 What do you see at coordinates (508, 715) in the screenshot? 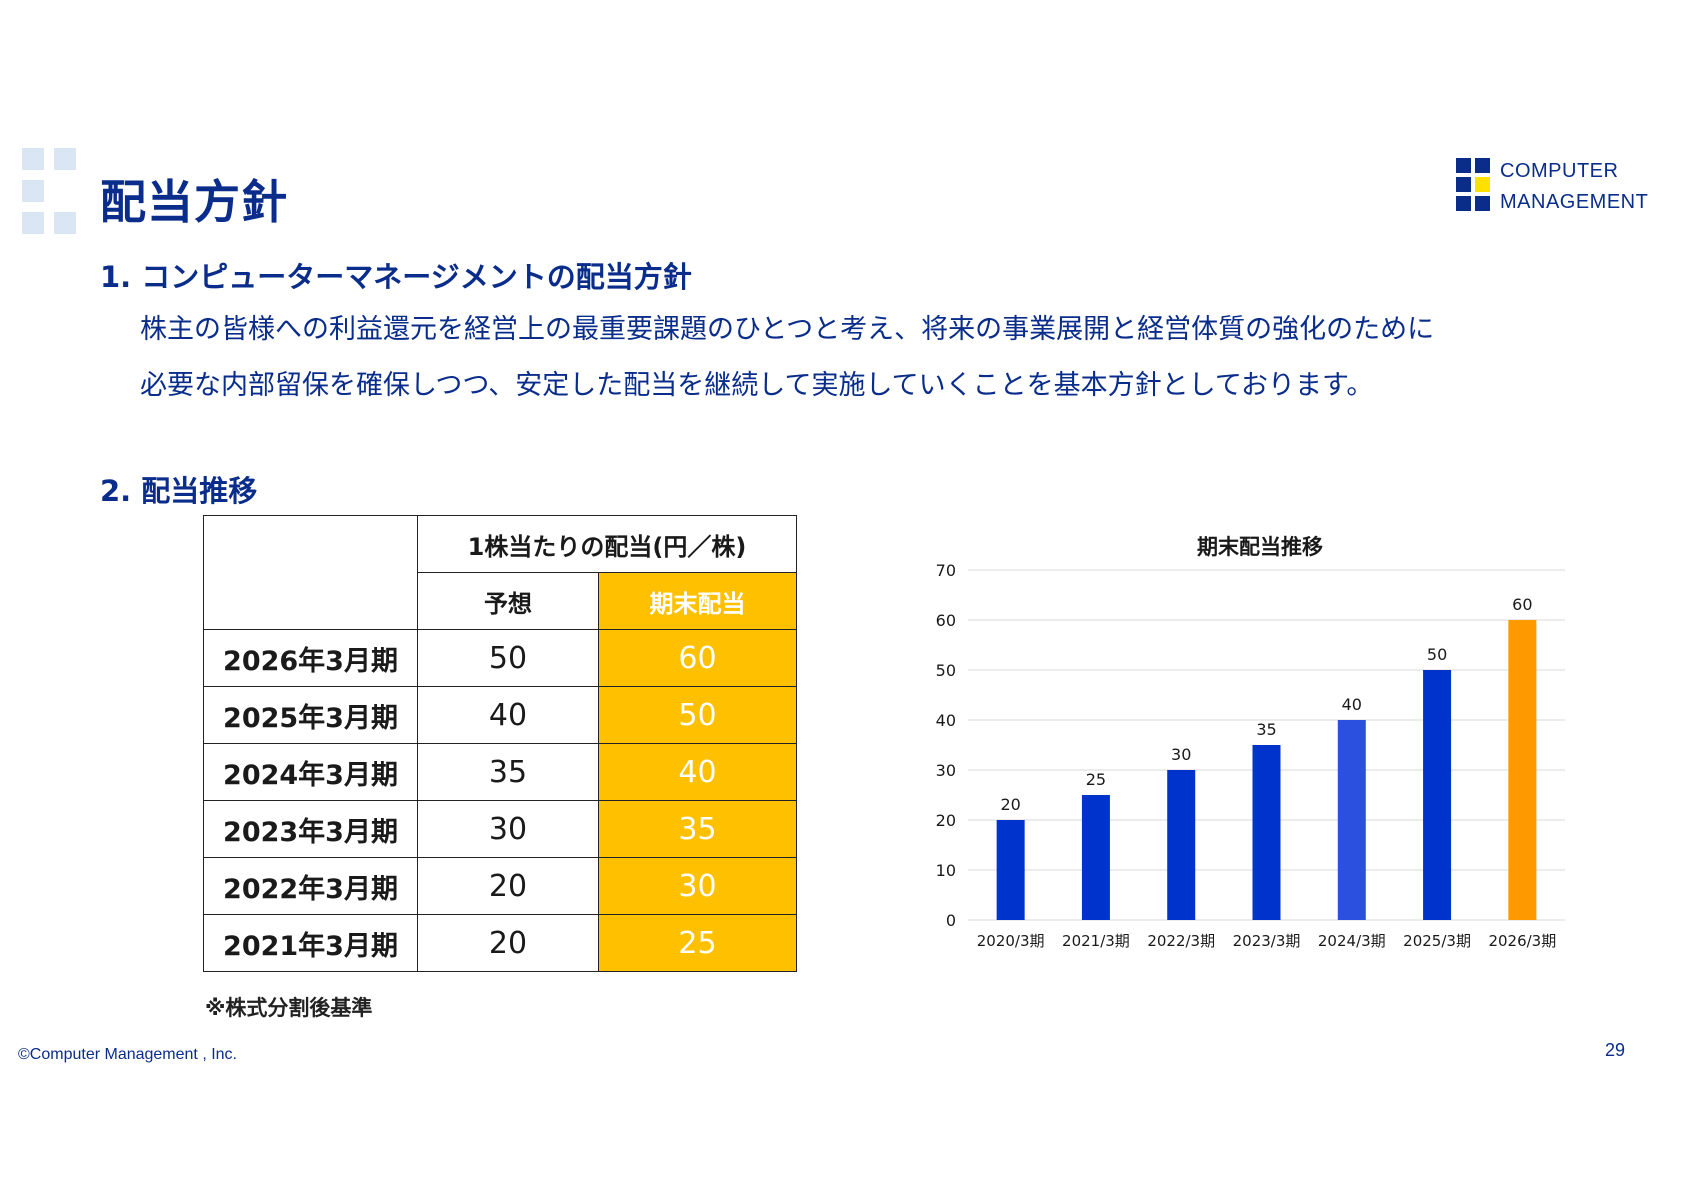
I see `row-forecast: 40` at bounding box center [508, 715].